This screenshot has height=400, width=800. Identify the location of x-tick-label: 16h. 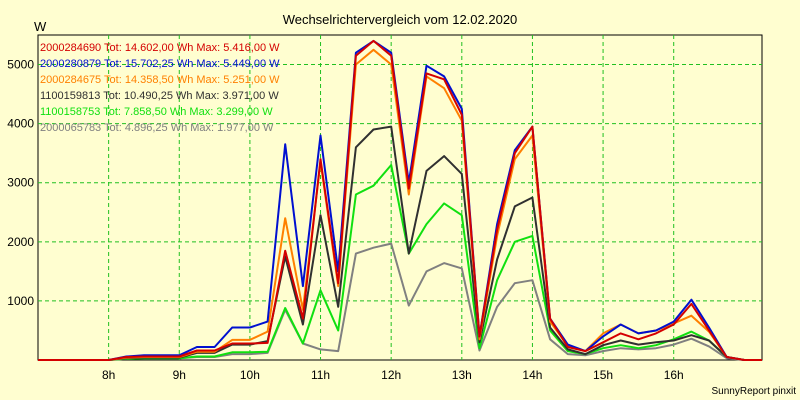
(674, 375).